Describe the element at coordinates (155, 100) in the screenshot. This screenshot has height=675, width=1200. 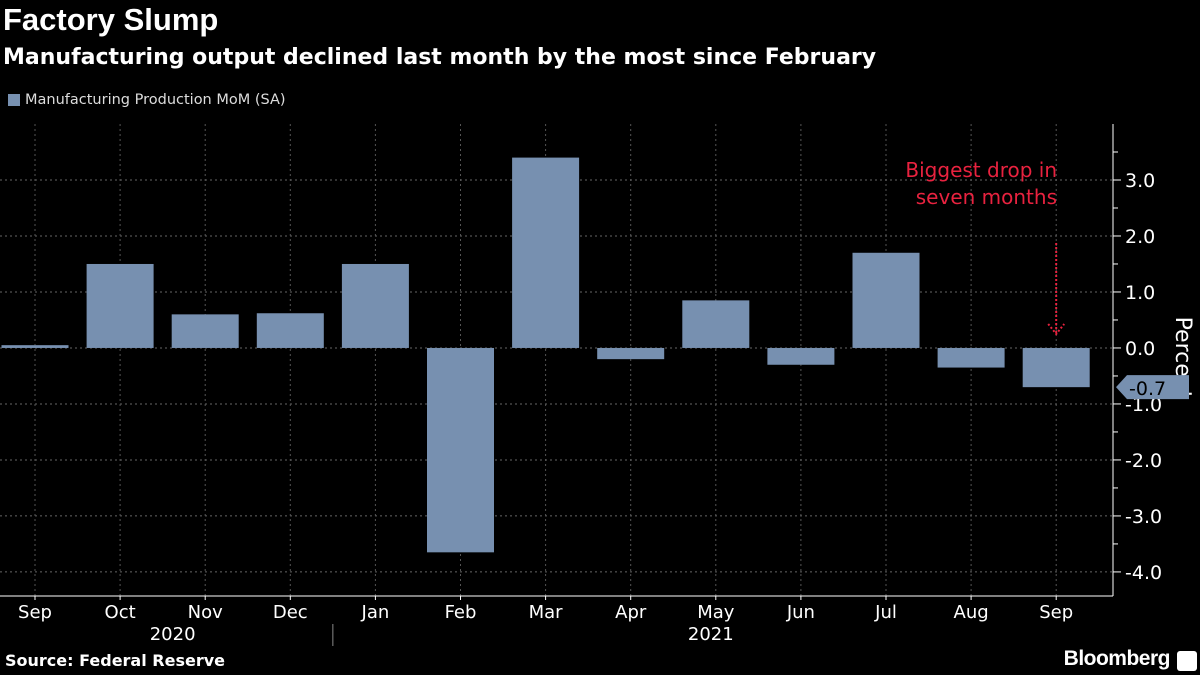
I see `legend-label: Manufacturing Production MoM (SA)` at that location.